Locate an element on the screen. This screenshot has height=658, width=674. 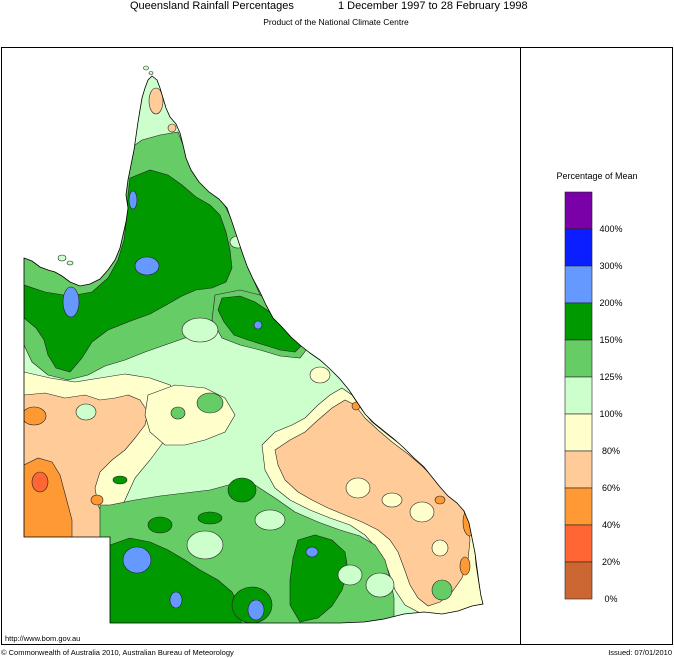
region-200-300-south-spot-c is located at coordinates (312, 552).